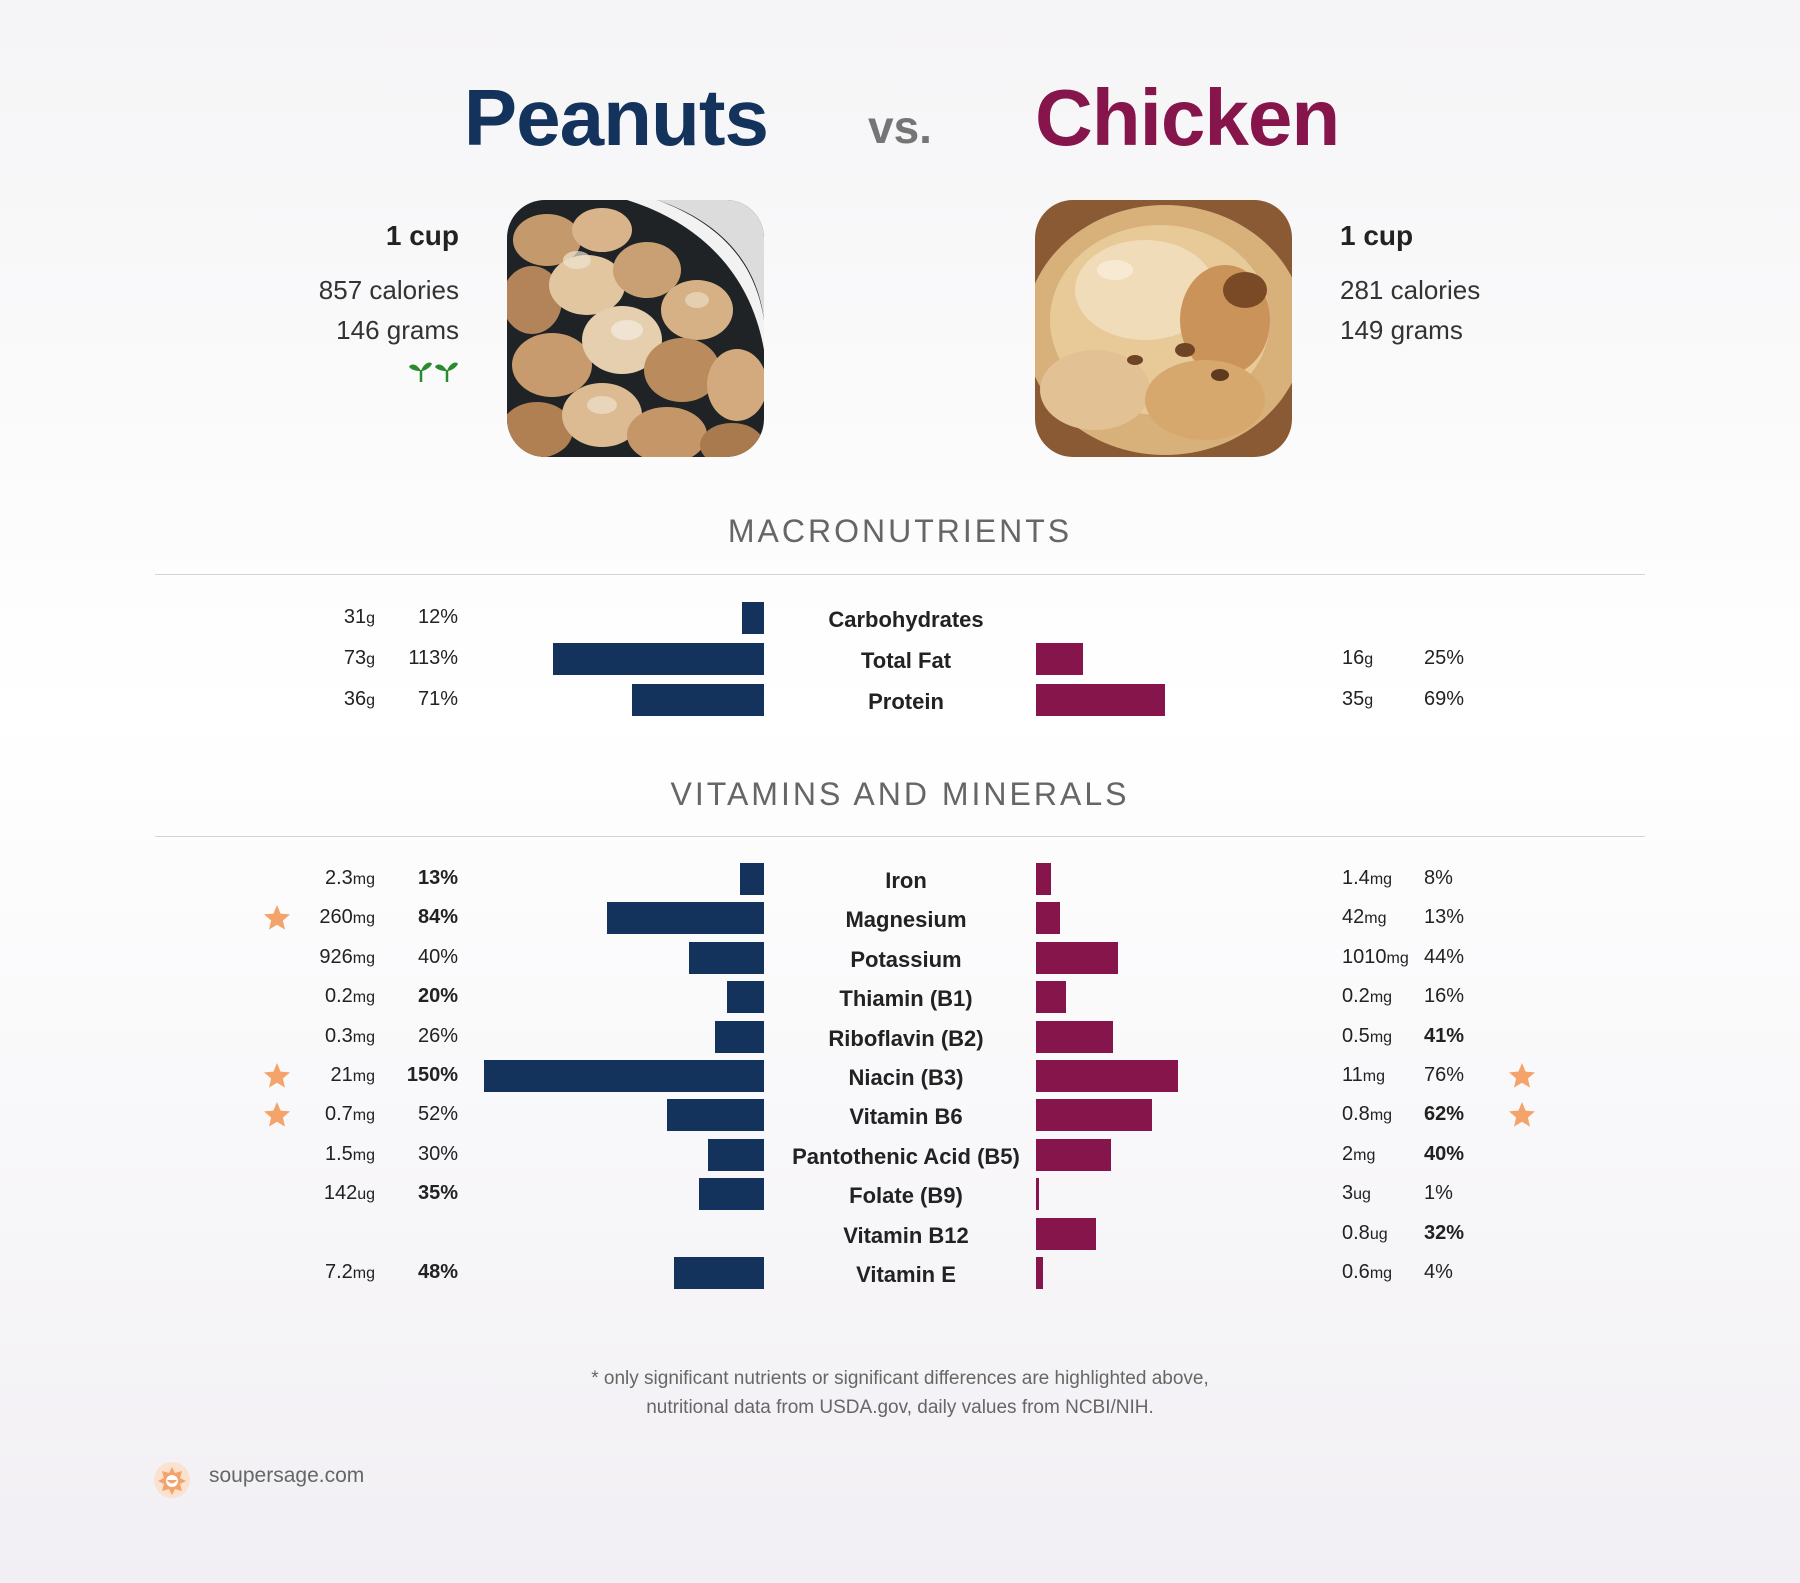  I want to click on left-bar-riboflavin-b2, so click(739, 1036).